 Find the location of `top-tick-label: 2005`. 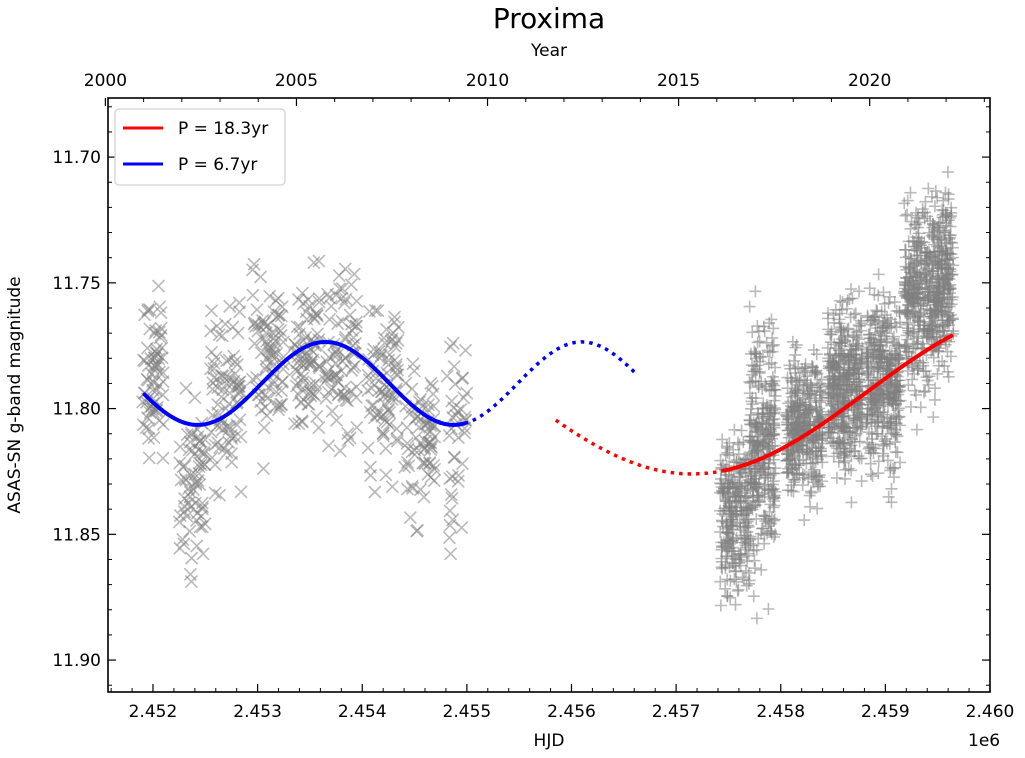

top-tick-label: 2005 is located at coordinates (296, 81).